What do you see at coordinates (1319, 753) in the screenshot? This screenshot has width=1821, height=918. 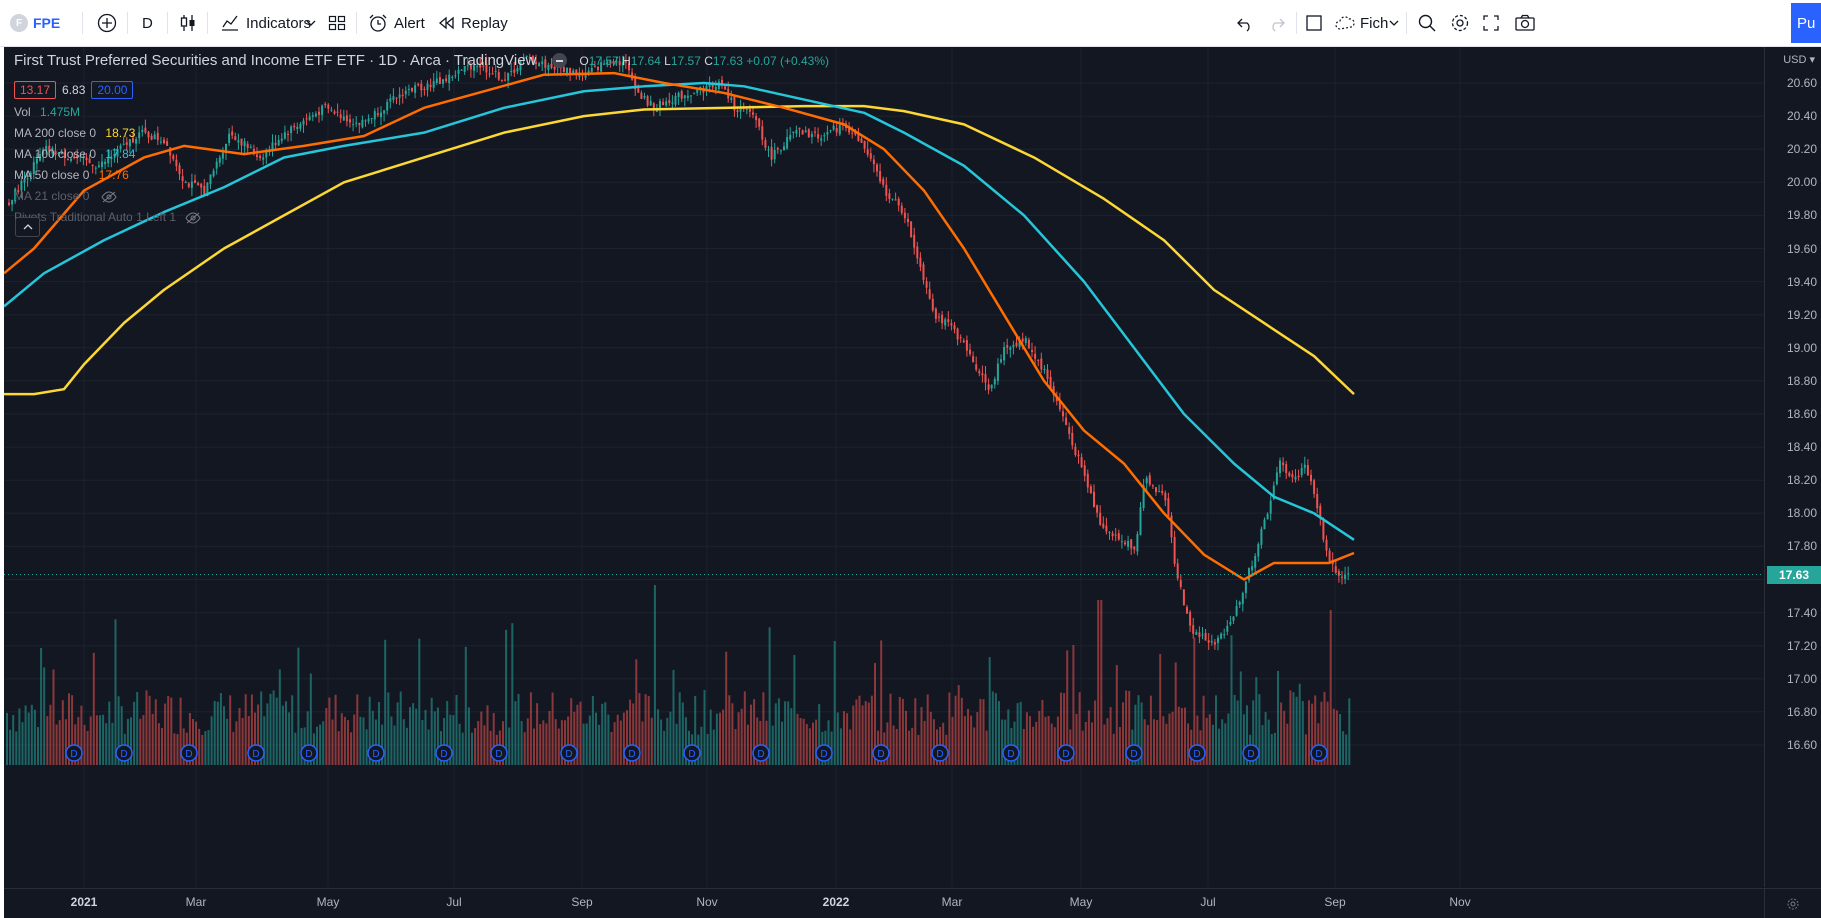 I see `dividend-marker` at bounding box center [1319, 753].